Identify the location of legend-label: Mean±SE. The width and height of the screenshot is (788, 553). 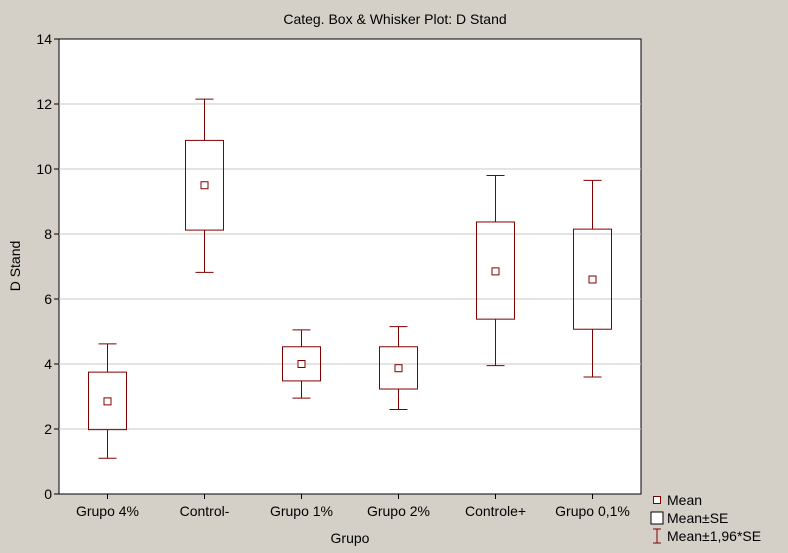
(697, 518).